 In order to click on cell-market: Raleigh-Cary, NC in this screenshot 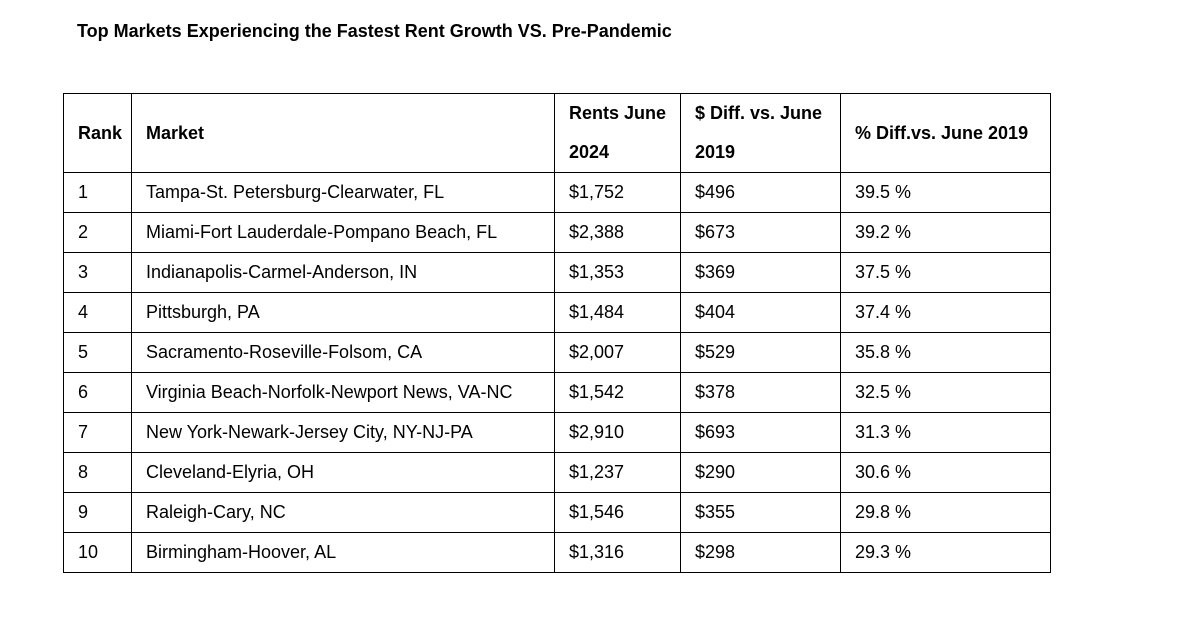, I will do `click(343, 512)`.